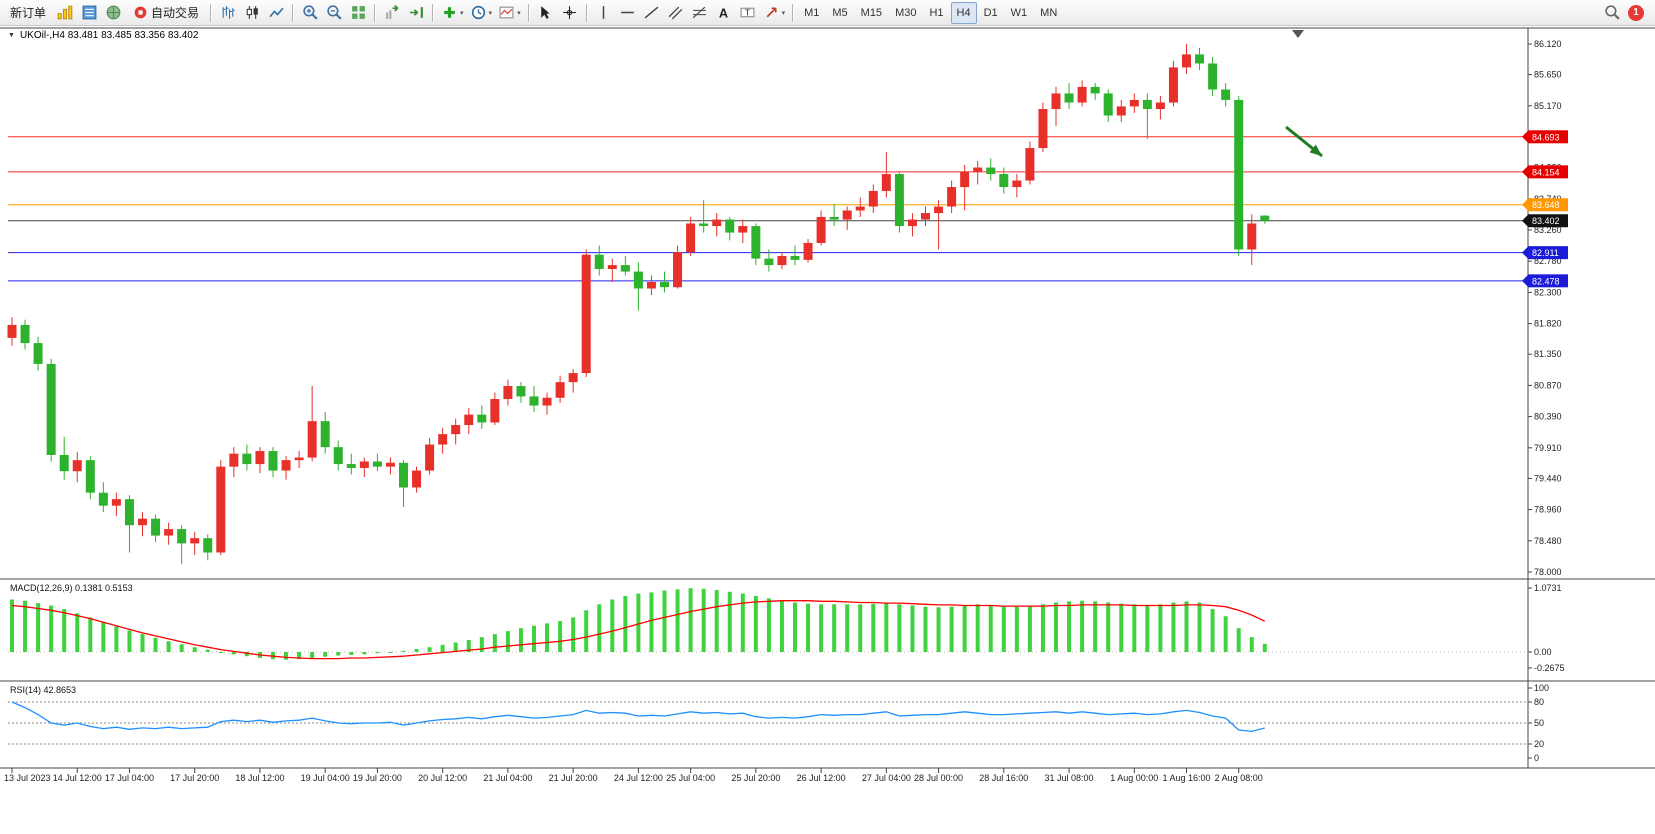 The image size is (1655, 834). What do you see at coordinates (821, 778) in the screenshot?
I see `svg-text: 26 Jul 12:00` at bounding box center [821, 778].